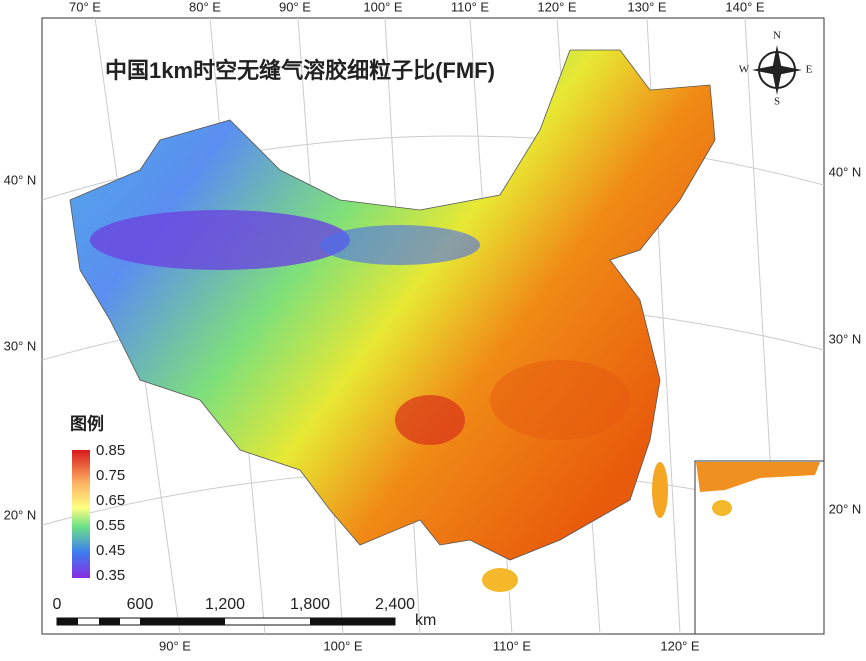  I want to click on compass-e: E, so click(809, 70).